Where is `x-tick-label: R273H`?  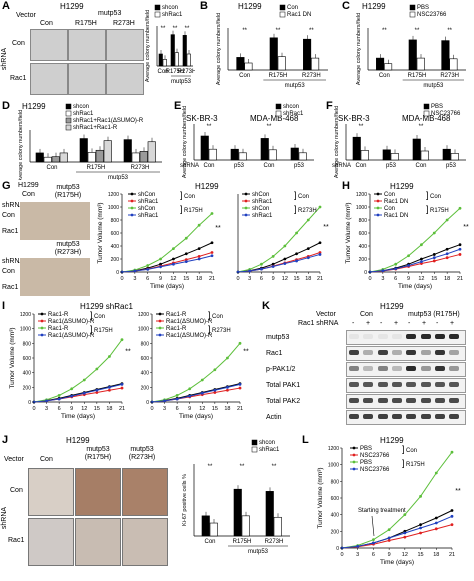 x-tick-label: R273H is located at coordinates (186, 72).